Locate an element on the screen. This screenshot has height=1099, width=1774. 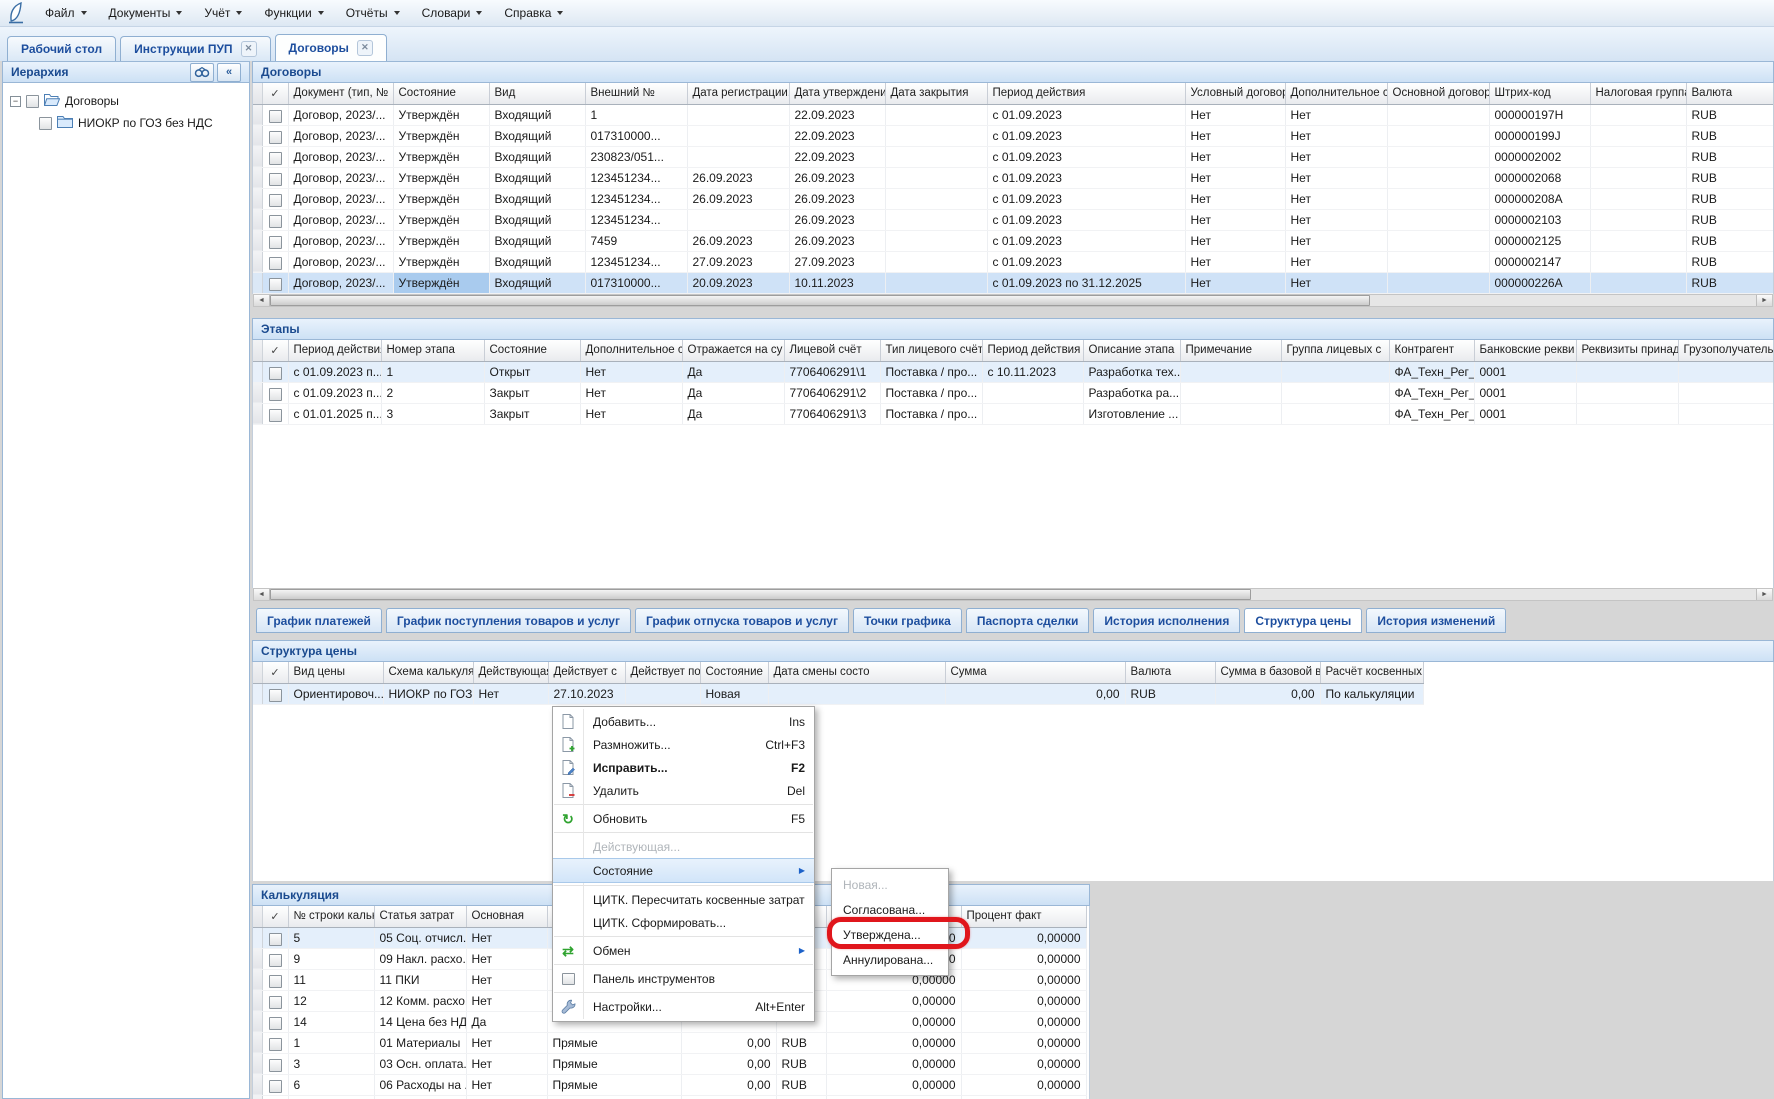
cell: 0,00 is located at coordinates (1035, 694).